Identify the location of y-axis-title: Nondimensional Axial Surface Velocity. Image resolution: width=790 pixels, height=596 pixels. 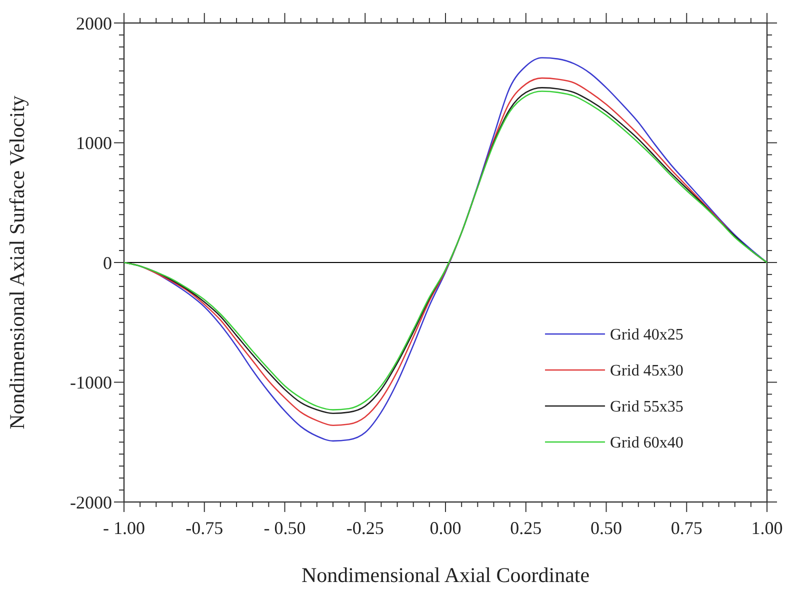
(17, 262).